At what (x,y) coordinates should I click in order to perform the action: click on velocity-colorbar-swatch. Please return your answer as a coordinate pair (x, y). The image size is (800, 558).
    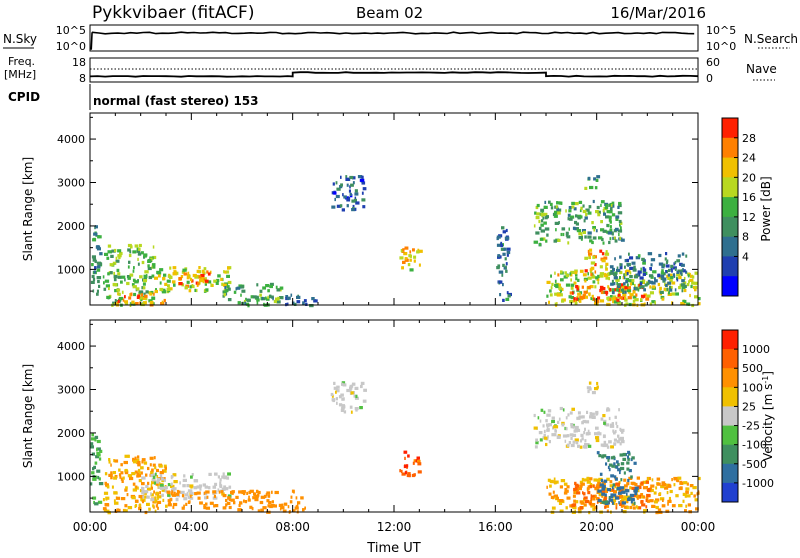
    Looking at the image, I should click on (730, 340).